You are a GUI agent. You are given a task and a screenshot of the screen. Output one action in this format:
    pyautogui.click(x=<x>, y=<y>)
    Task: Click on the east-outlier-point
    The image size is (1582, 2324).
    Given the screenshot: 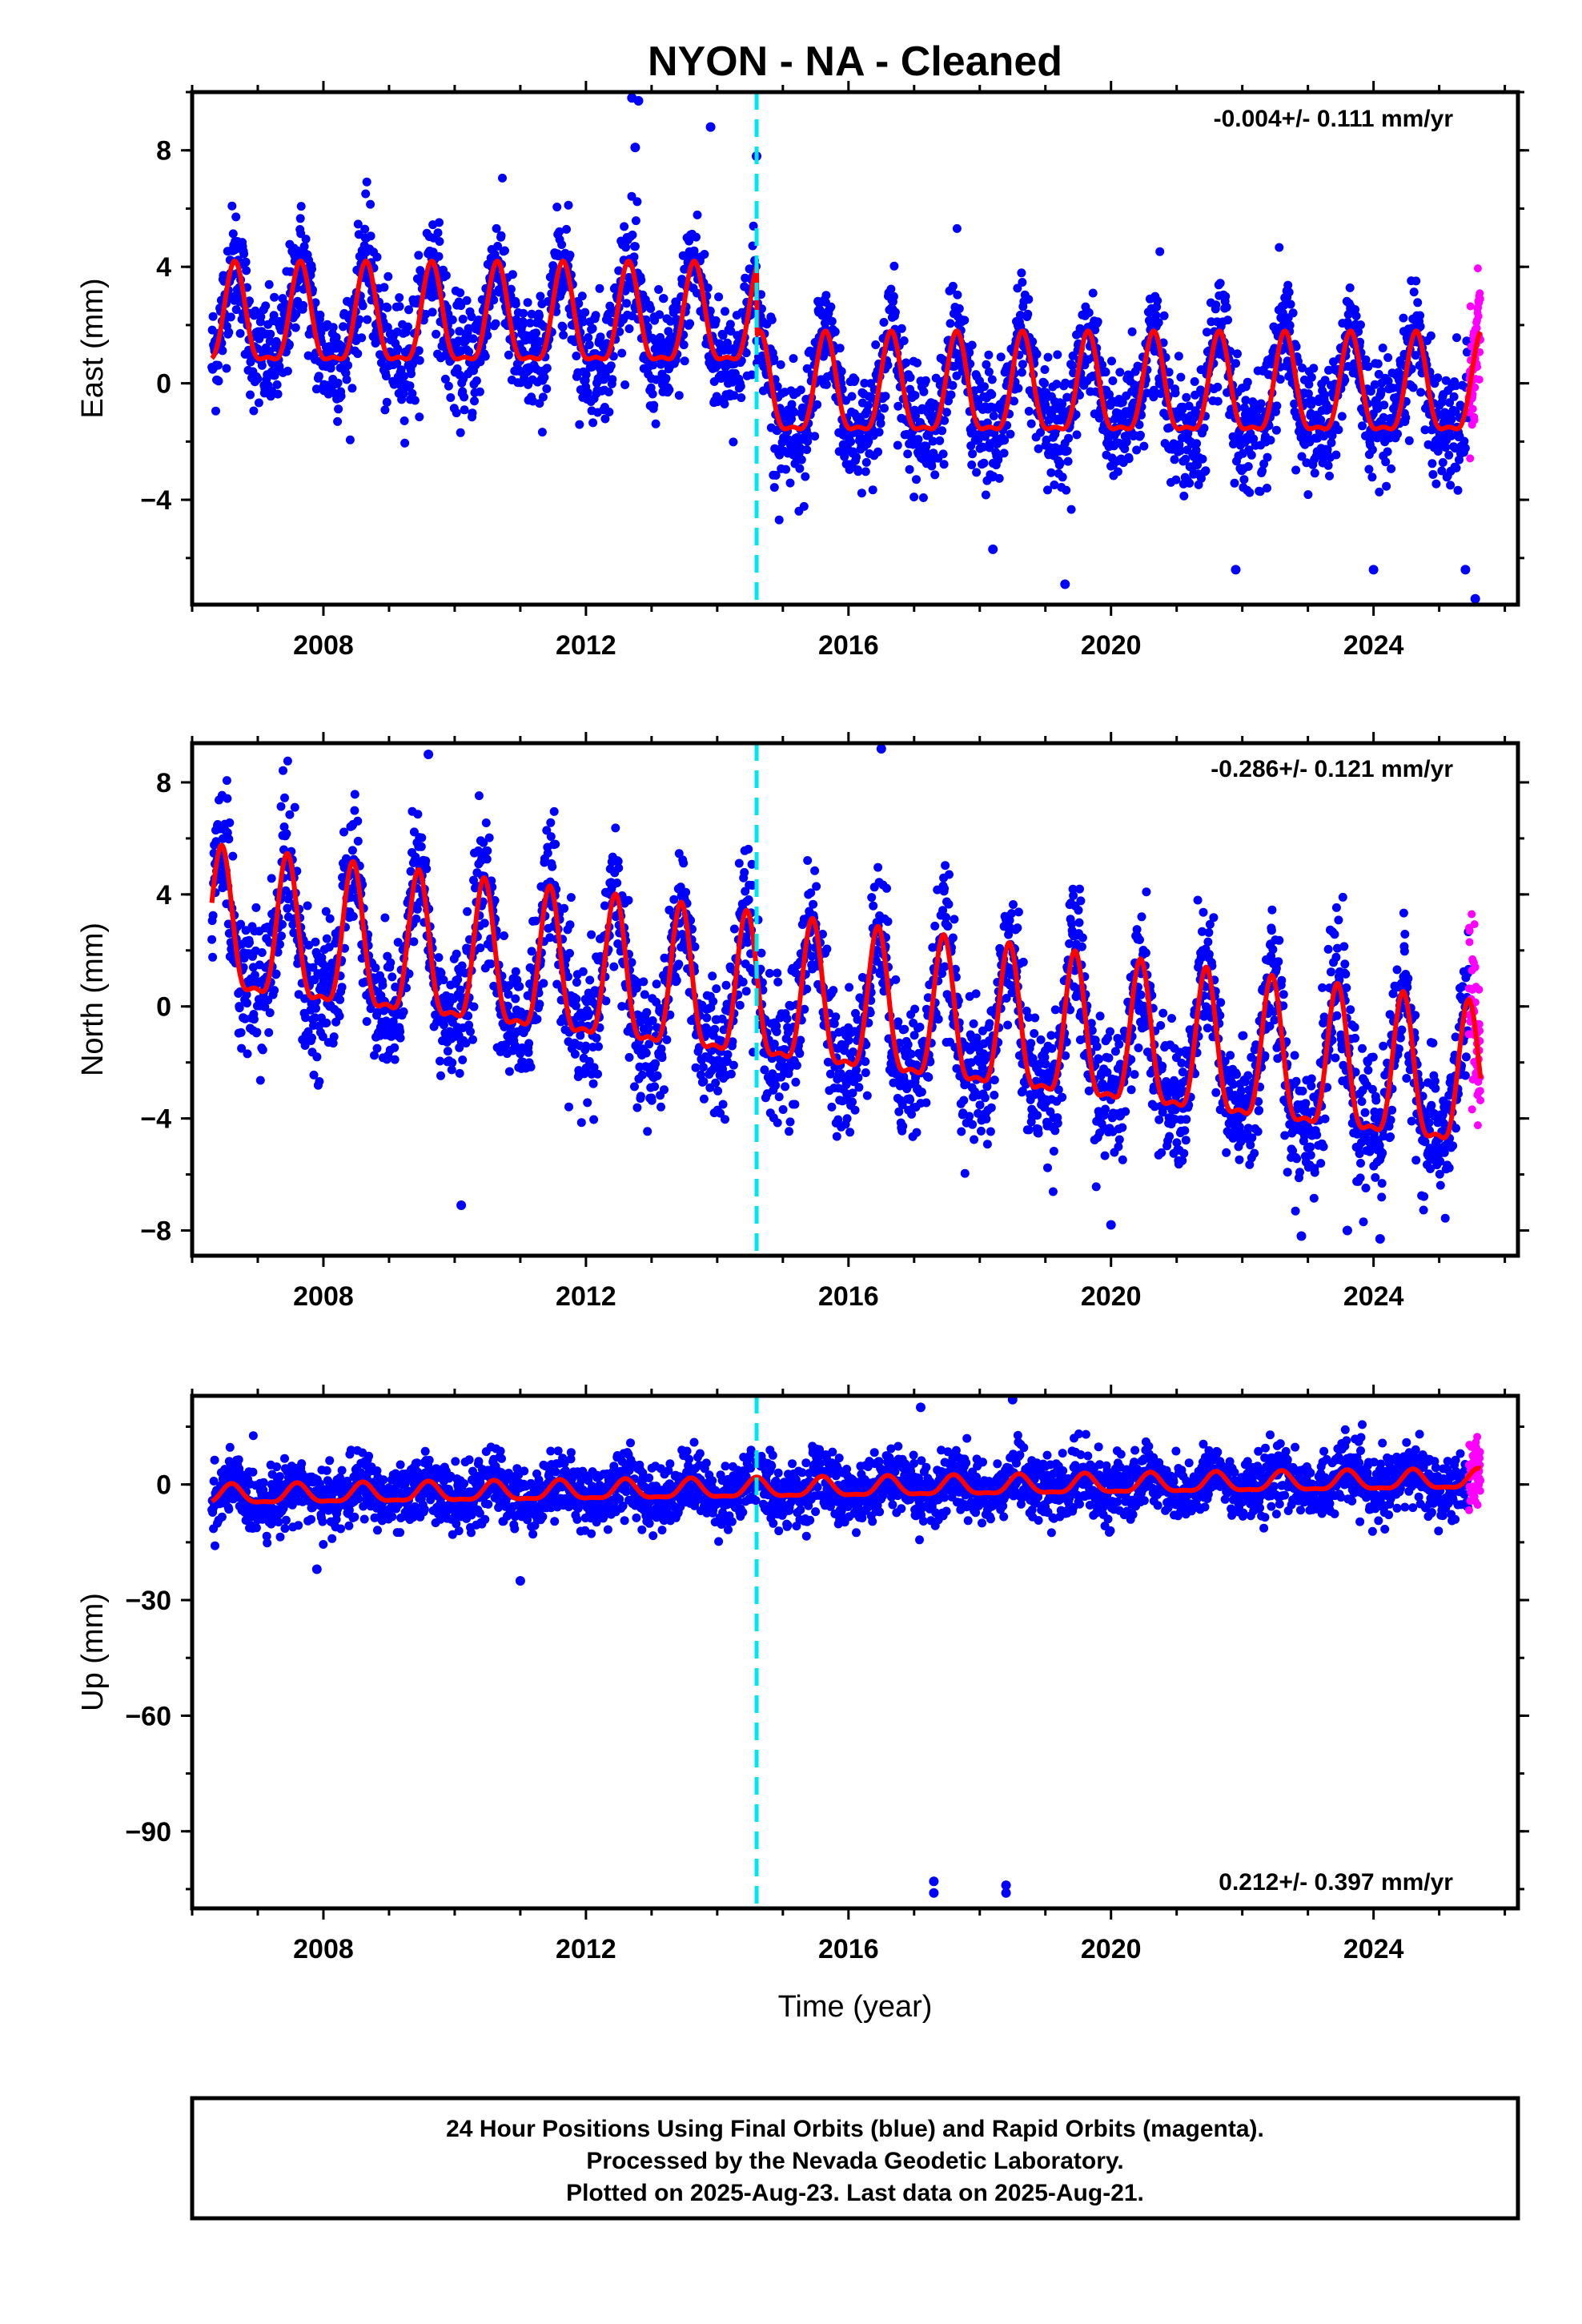 What is the action you would take?
    pyautogui.click(x=1065, y=584)
    